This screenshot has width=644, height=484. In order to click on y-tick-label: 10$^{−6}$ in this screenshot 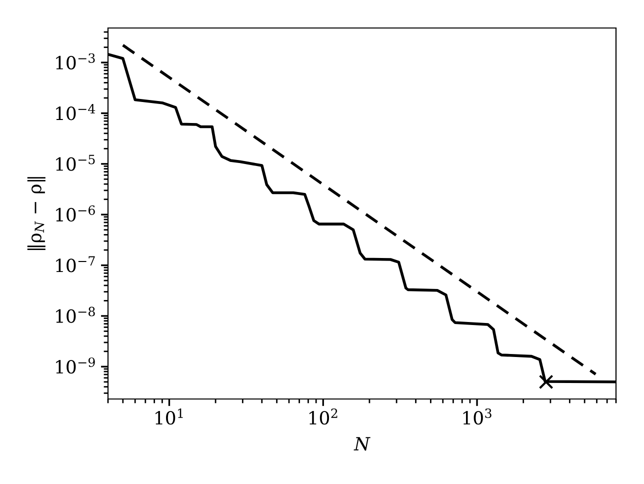, I will do `click(75, 213)`.